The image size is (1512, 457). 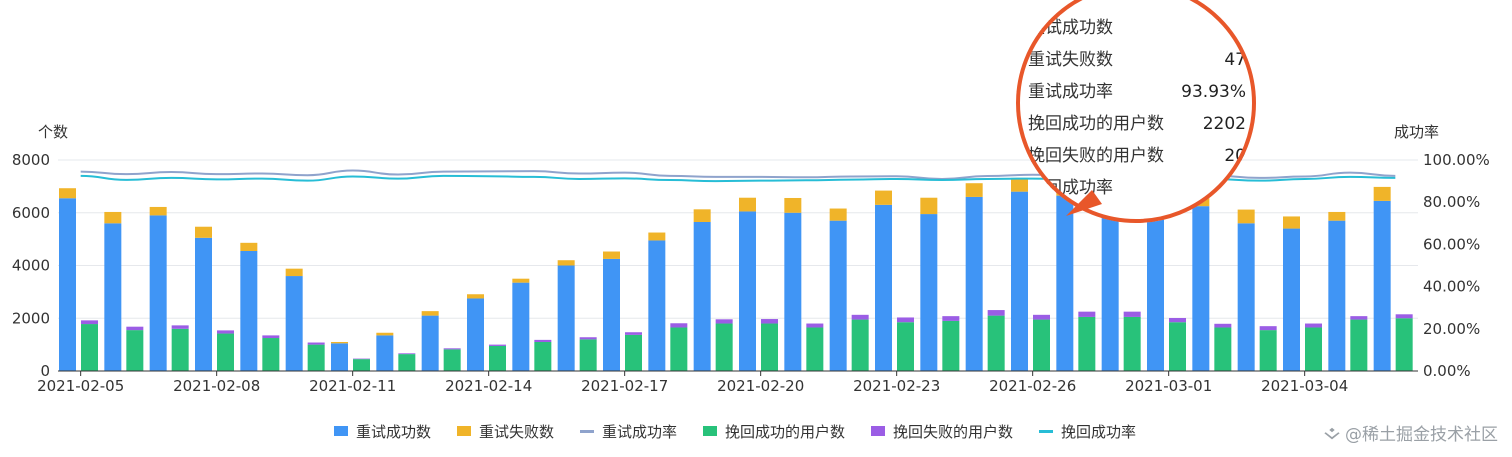 What do you see at coordinates (1070, 92) in the screenshot?
I see `tooltip-row-label: 重试成功率` at bounding box center [1070, 92].